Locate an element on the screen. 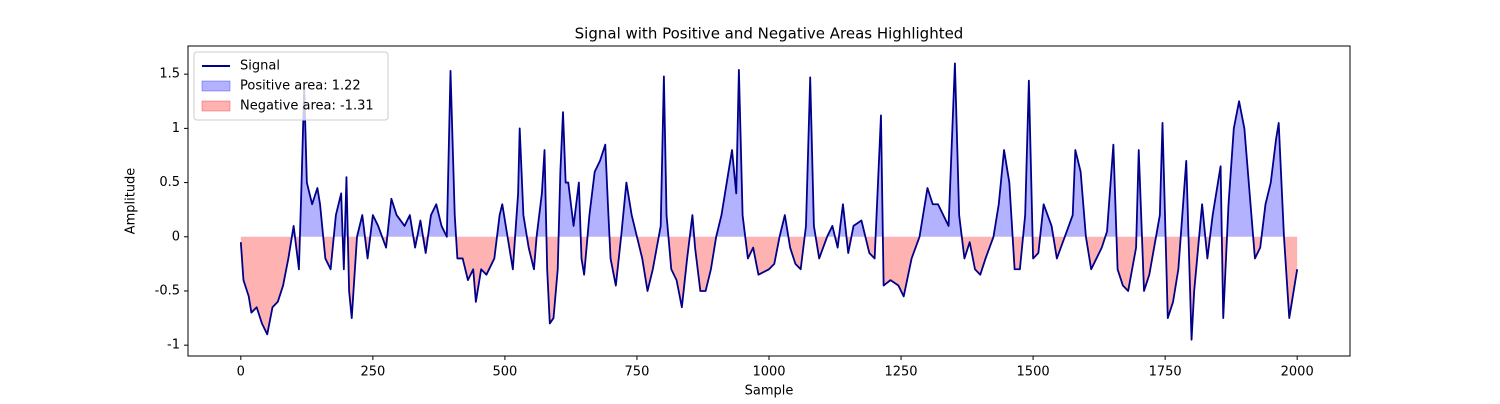 The width and height of the screenshot is (1500, 404). legend-label: Negative area: -1.31 is located at coordinates (307, 106).